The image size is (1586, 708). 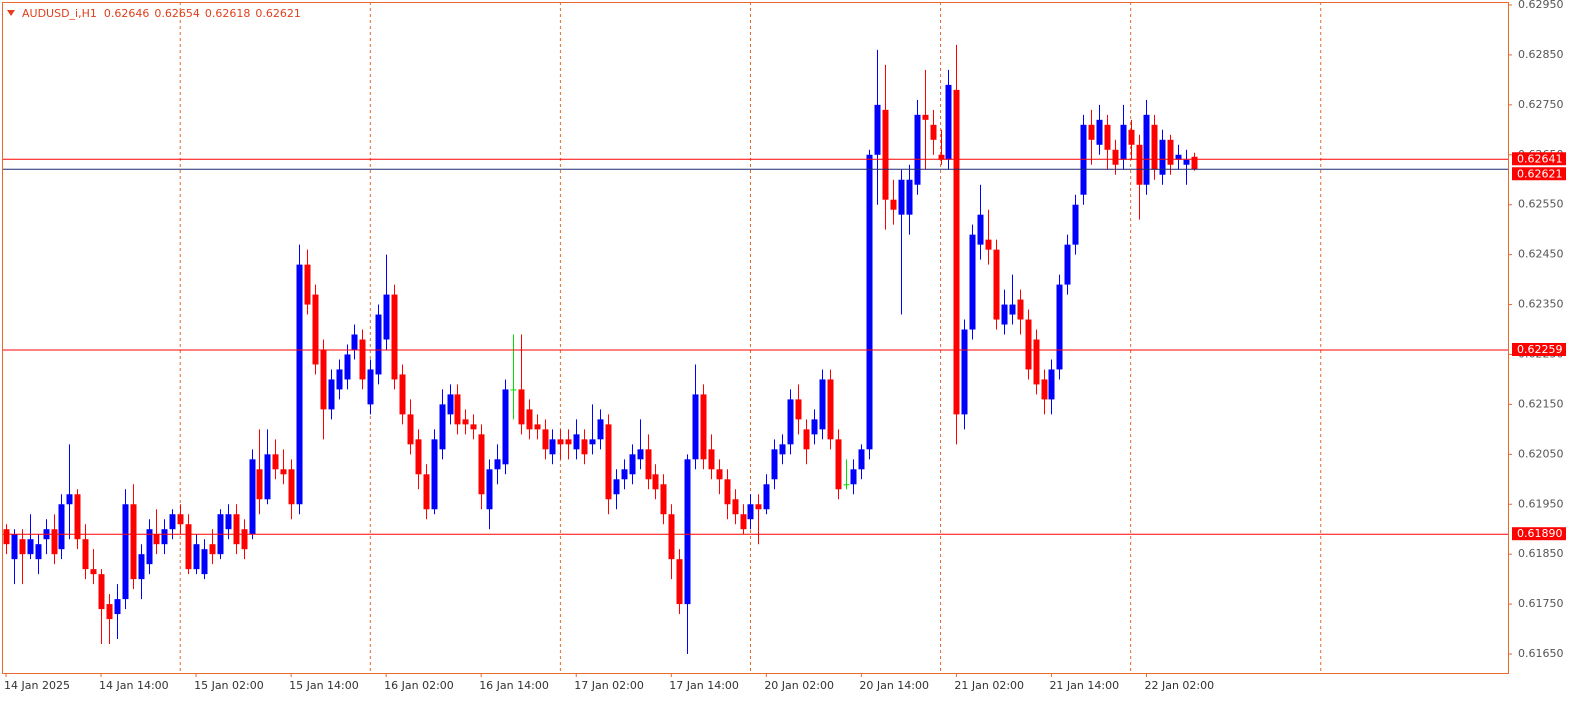 I want to click on bid-label-box, so click(x=1539, y=174).